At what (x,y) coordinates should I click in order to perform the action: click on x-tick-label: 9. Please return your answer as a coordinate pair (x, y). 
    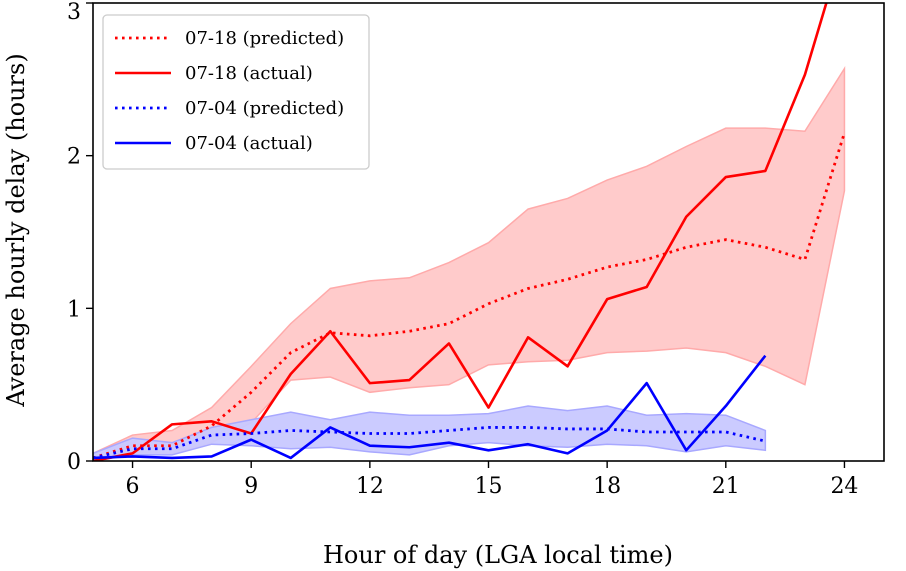
    Looking at the image, I should click on (251, 486).